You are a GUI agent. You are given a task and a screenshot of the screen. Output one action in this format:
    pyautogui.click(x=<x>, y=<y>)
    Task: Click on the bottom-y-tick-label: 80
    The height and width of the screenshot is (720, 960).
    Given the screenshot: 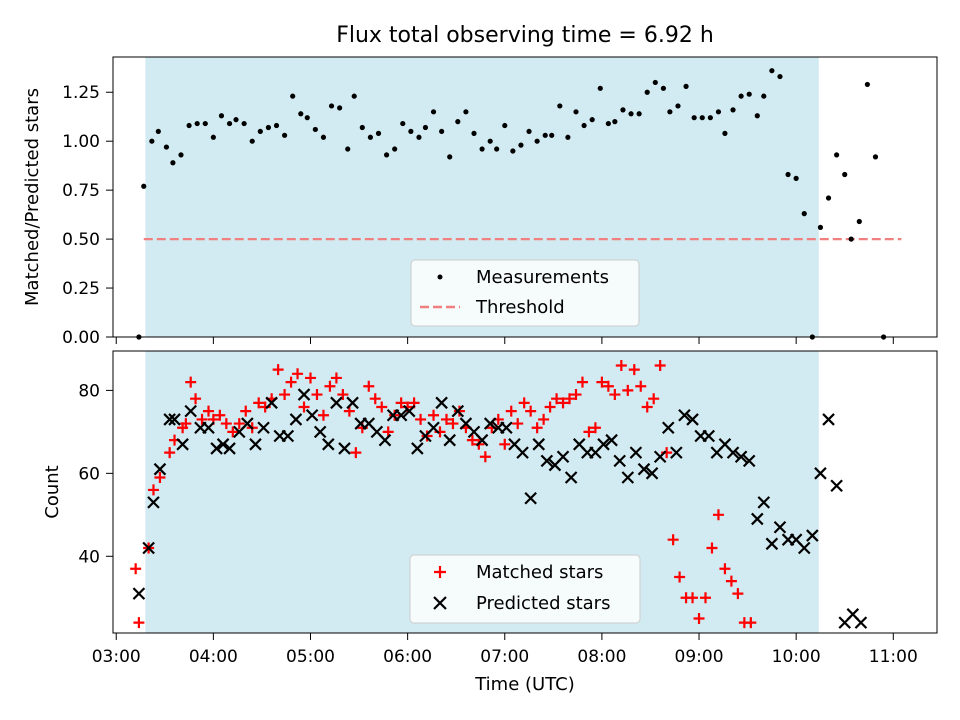 What is the action you would take?
    pyautogui.click(x=89, y=391)
    